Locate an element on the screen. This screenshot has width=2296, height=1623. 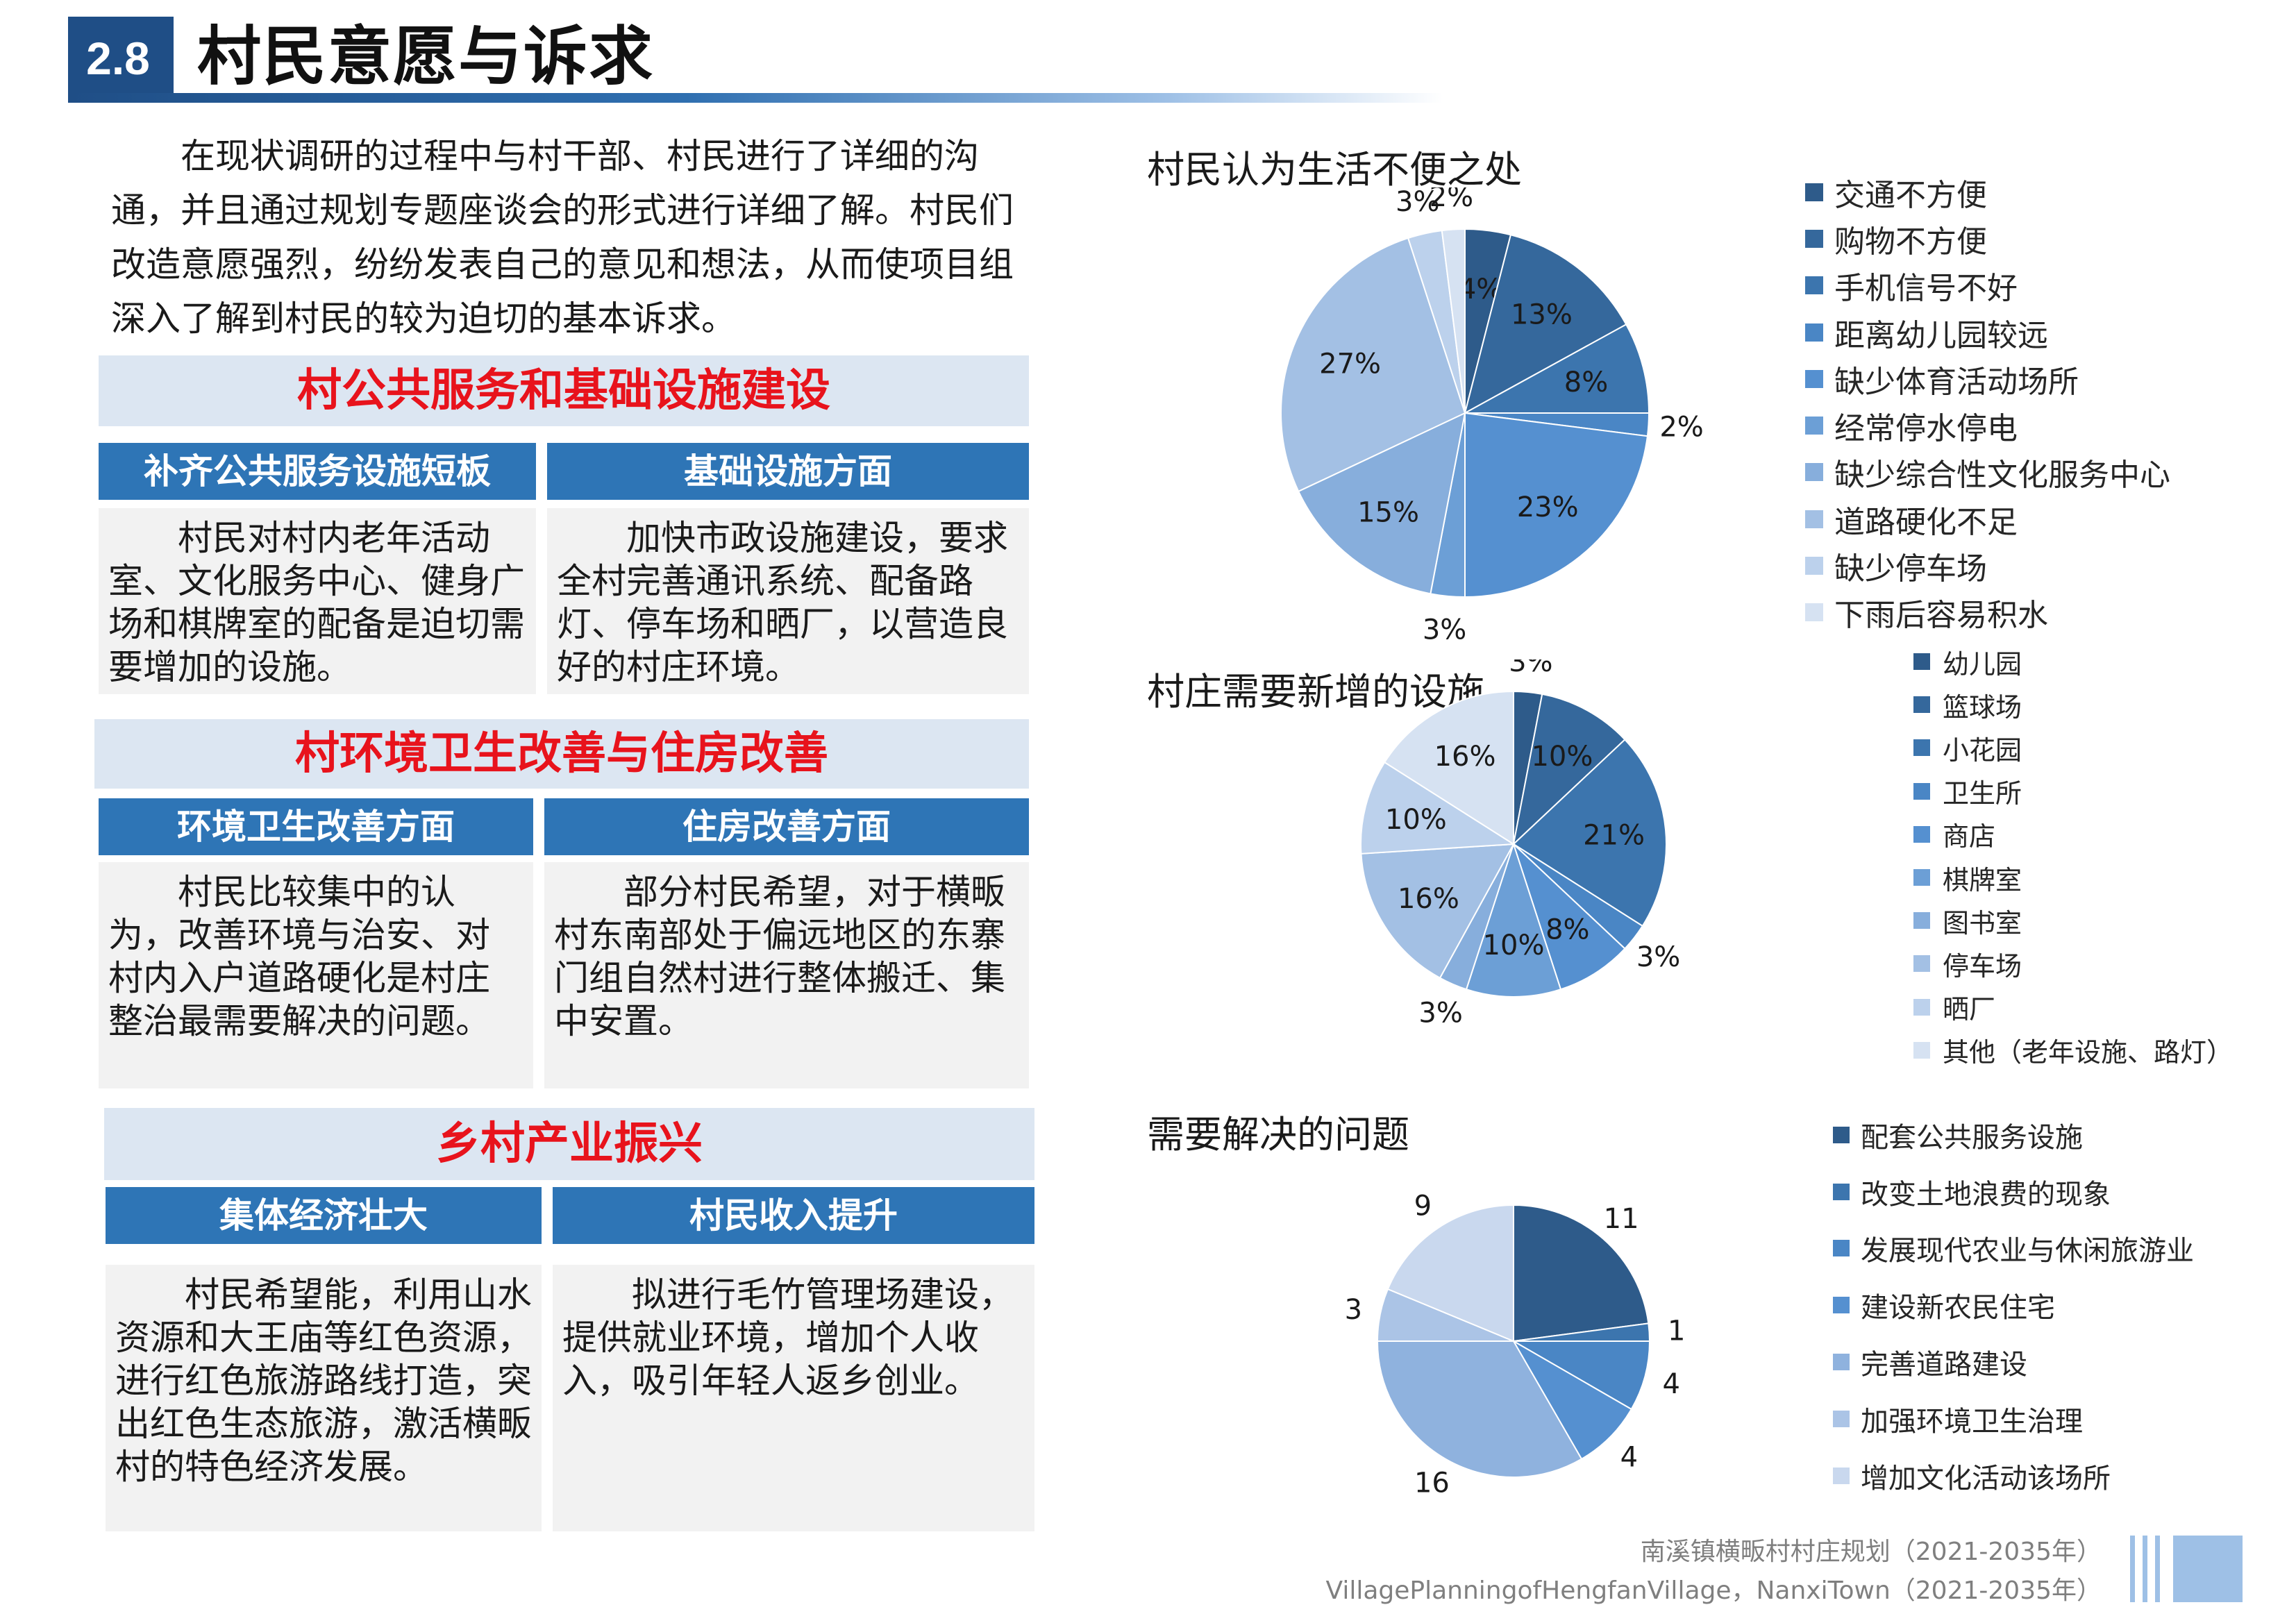
footer-title-cn: 南溪镇横畈村村庄规划（2021-2035年） is located at coordinates (1871, 1552).